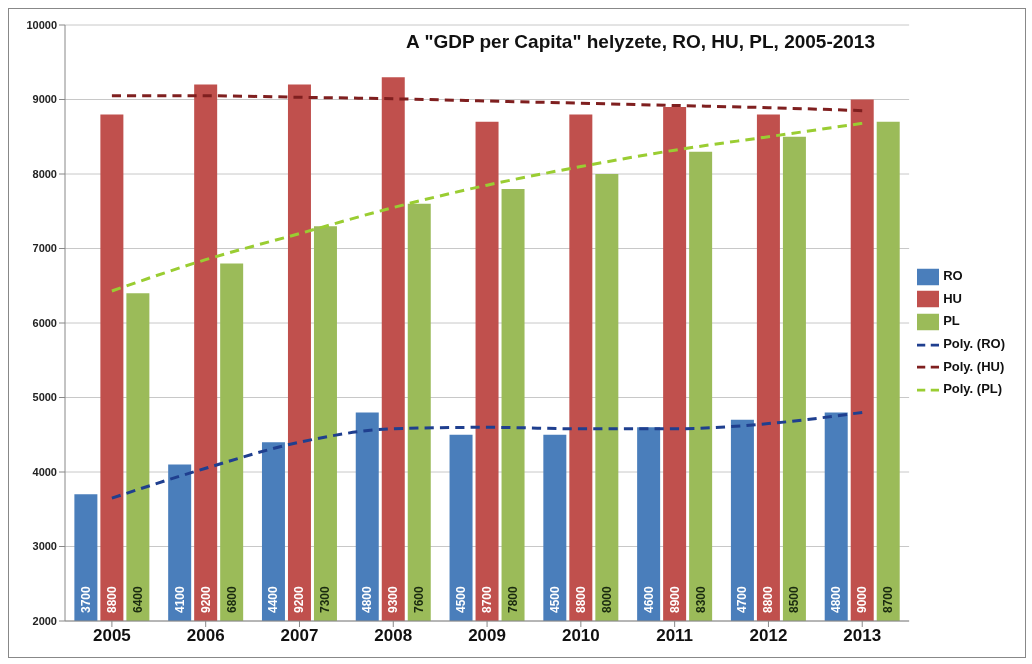 This screenshot has height=664, width=1032. Describe the element at coordinates (953, 276) in the screenshot. I see `legend-label: RO` at that location.